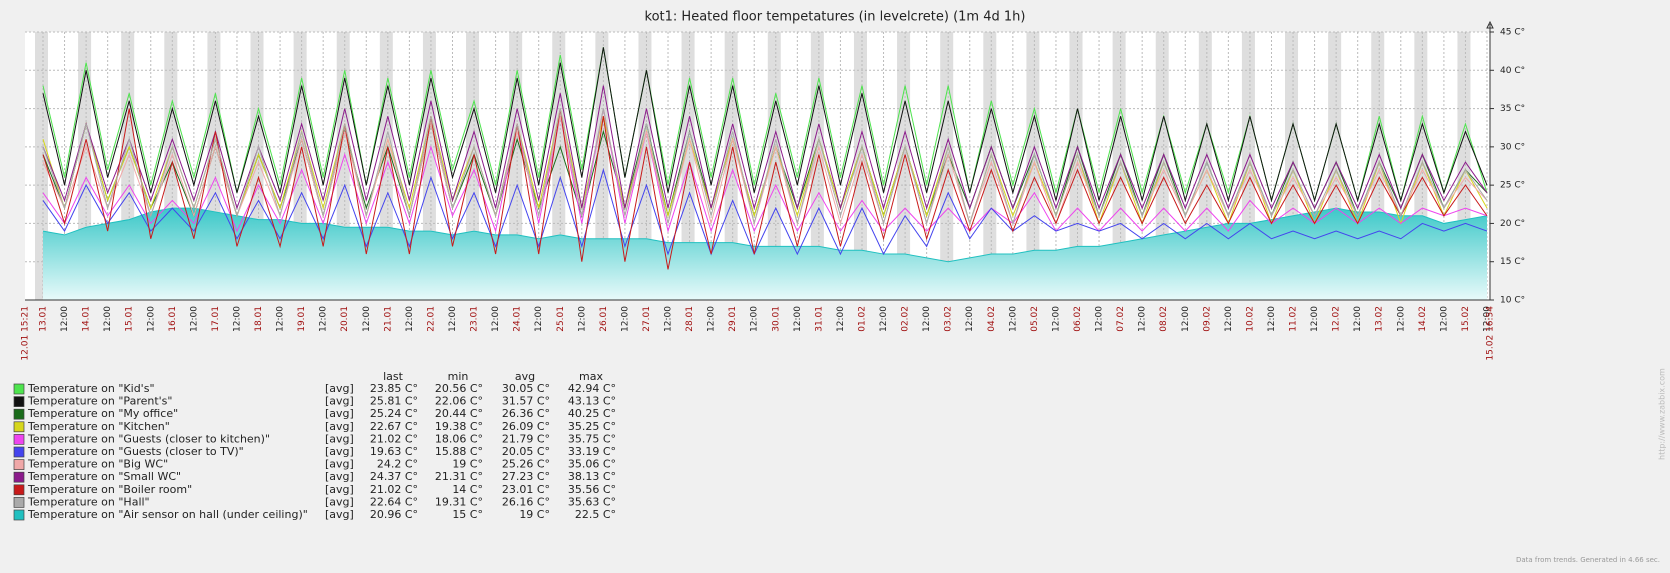 The height and width of the screenshot is (573, 1670). What do you see at coordinates (592, 489) in the screenshot?
I see `legend-stat: 35.56 C°` at bounding box center [592, 489].